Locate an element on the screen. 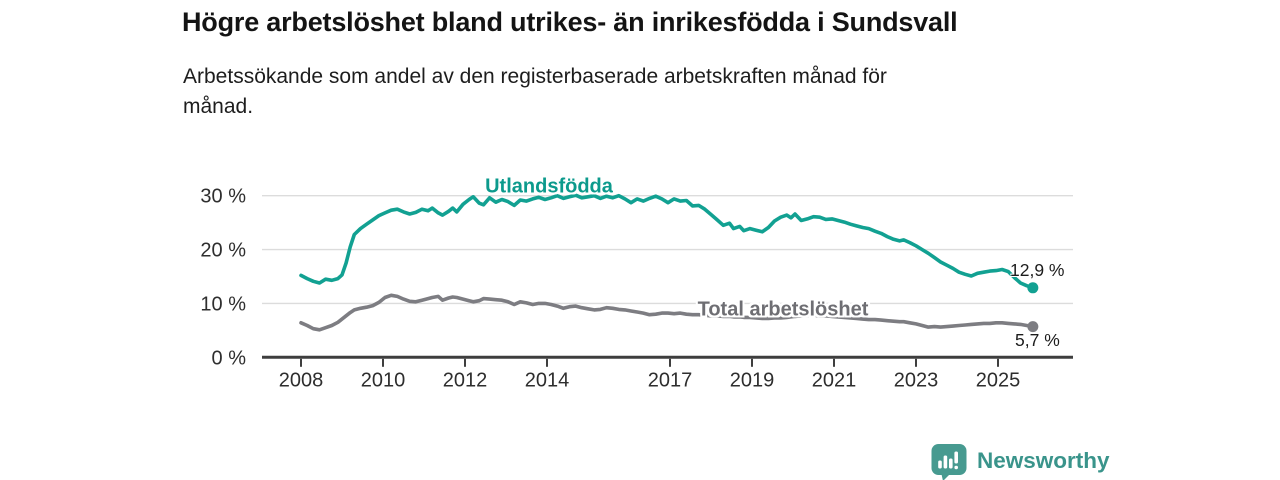 This screenshot has height=480, width=1280. series-line-total is located at coordinates (667, 312).